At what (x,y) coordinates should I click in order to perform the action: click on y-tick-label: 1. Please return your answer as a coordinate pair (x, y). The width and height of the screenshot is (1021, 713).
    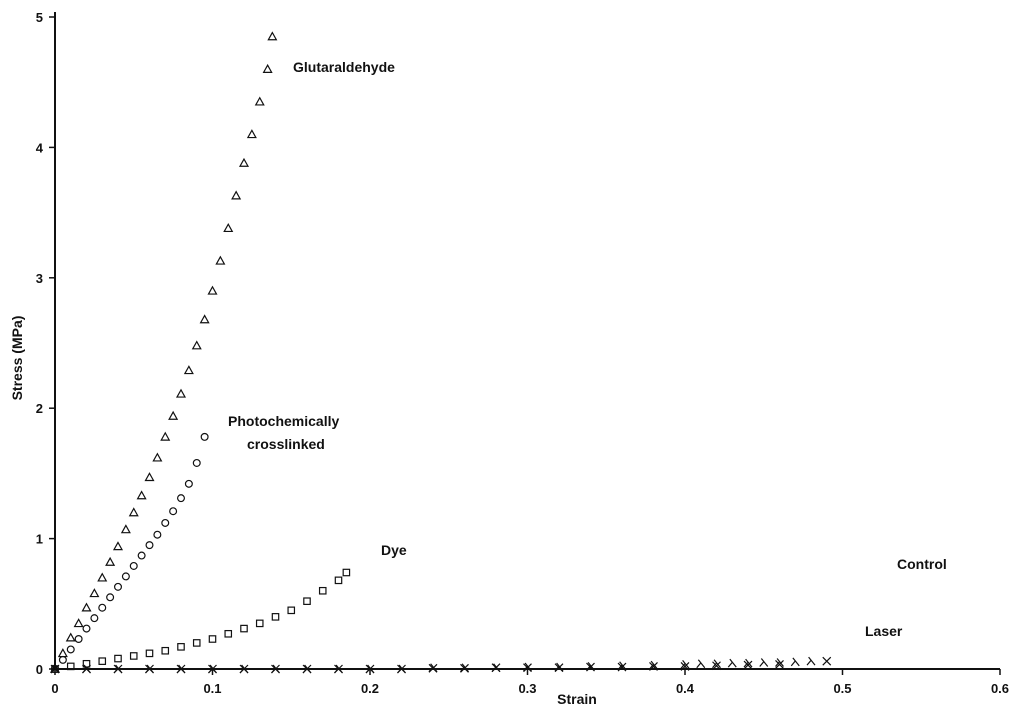
    Looking at the image, I should click on (39, 539).